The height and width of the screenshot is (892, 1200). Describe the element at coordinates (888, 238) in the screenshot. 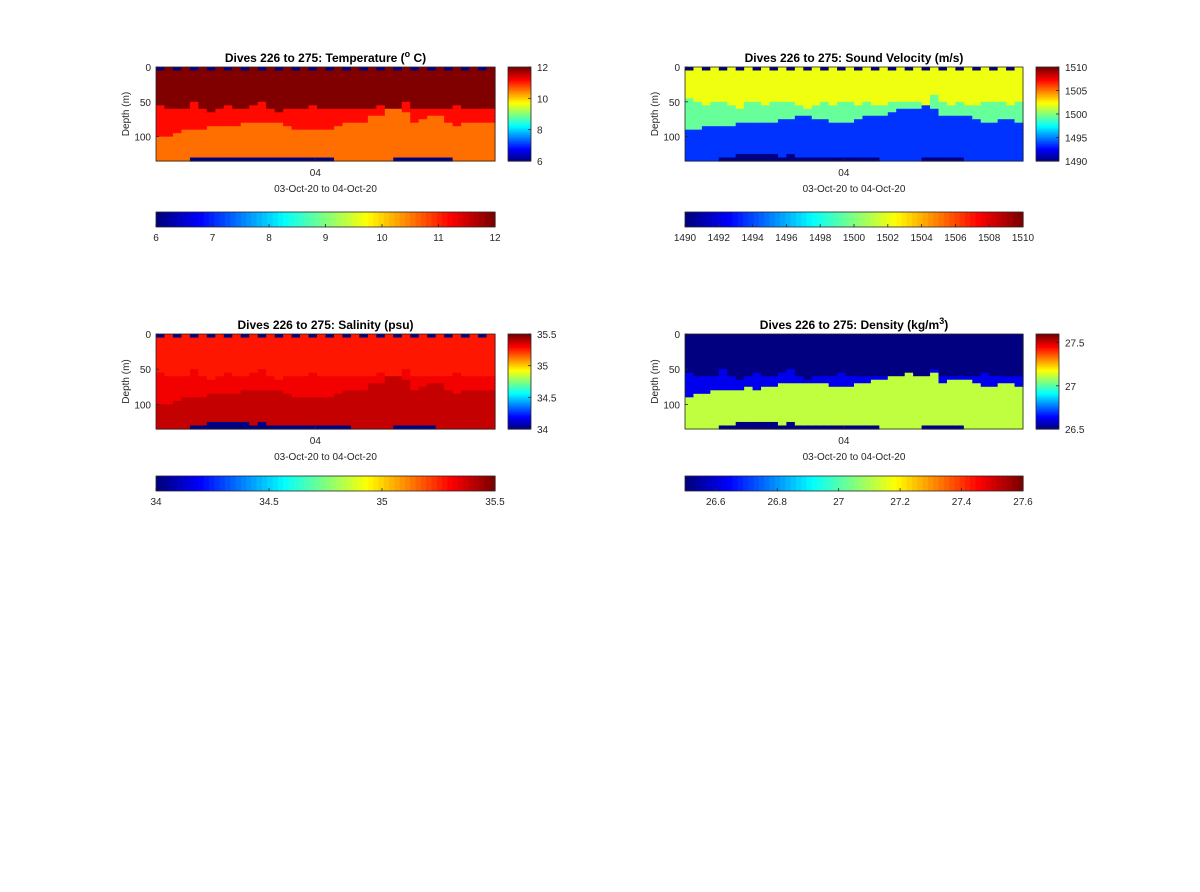

I see `colorbar-tick-label: 1502` at that location.